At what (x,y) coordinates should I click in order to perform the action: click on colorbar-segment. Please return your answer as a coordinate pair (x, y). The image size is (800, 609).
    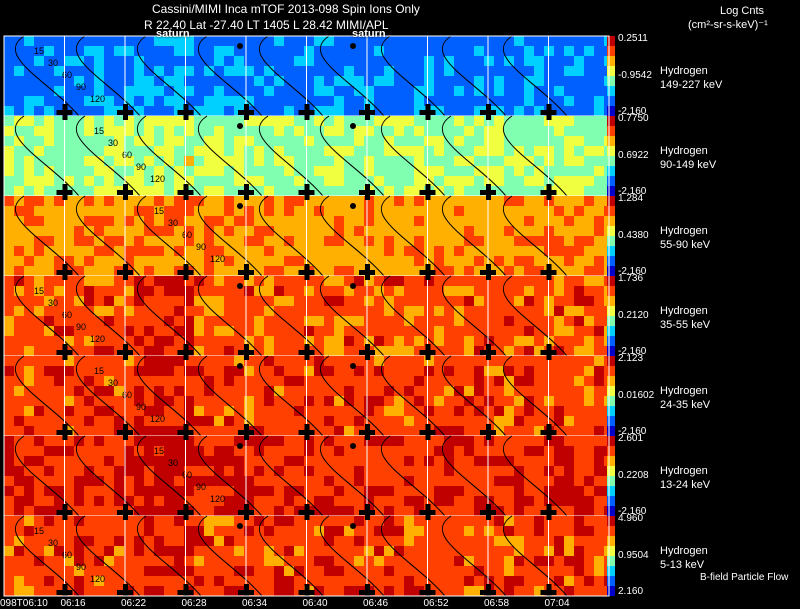
    Looking at the image, I should click on (611, 421).